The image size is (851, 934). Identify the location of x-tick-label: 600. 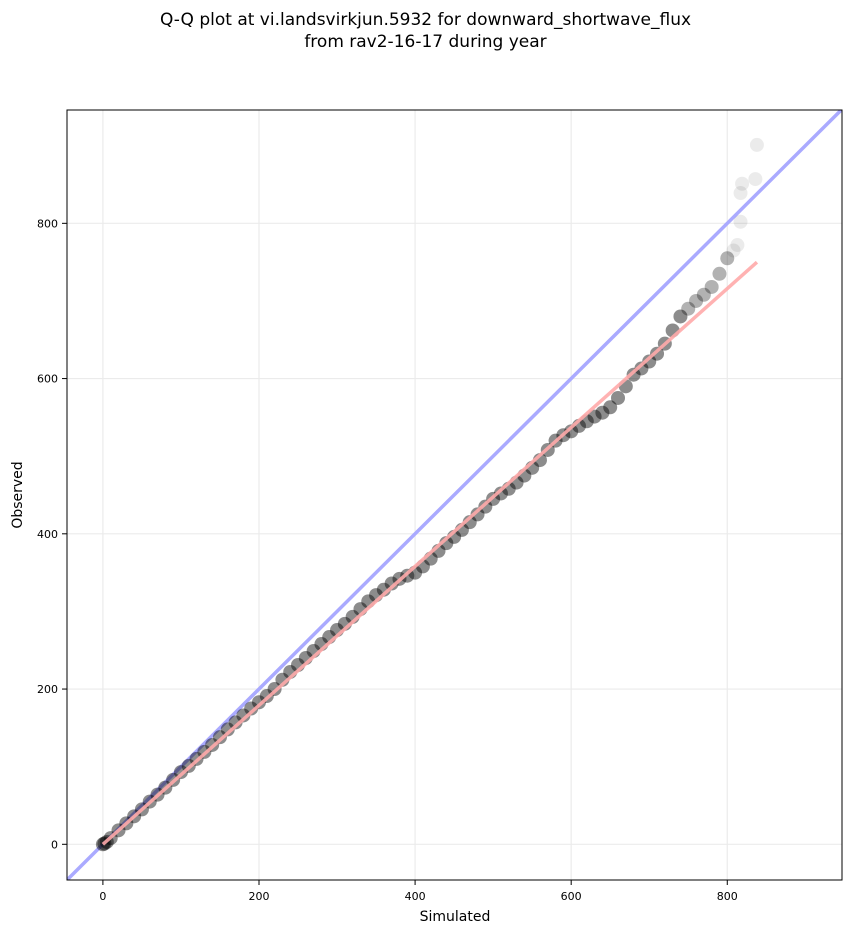
(571, 896).